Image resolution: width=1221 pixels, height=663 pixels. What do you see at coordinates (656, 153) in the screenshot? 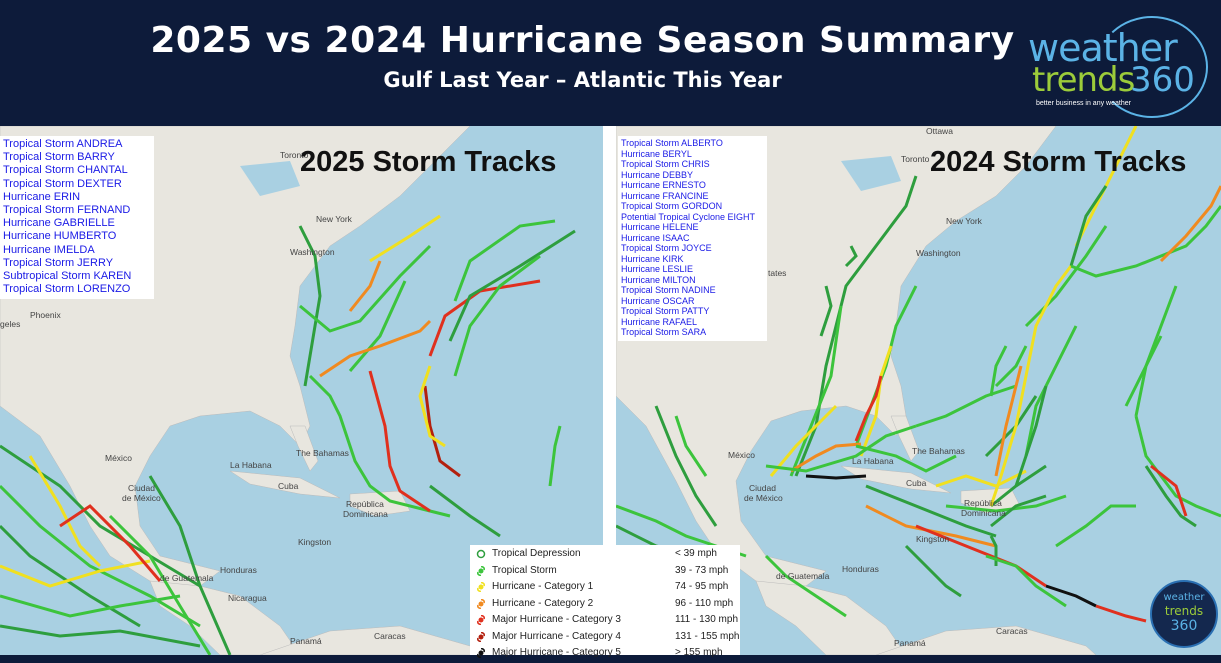
I see `storm-list-item: Hurricane BERYL` at bounding box center [656, 153].